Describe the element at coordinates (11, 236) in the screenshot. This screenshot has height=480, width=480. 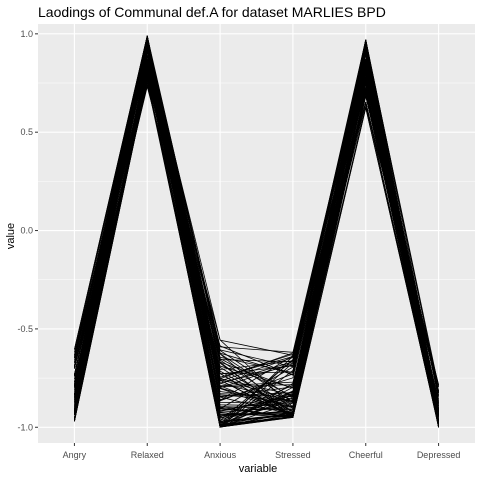
I see `y-axis-title: value` at that location.